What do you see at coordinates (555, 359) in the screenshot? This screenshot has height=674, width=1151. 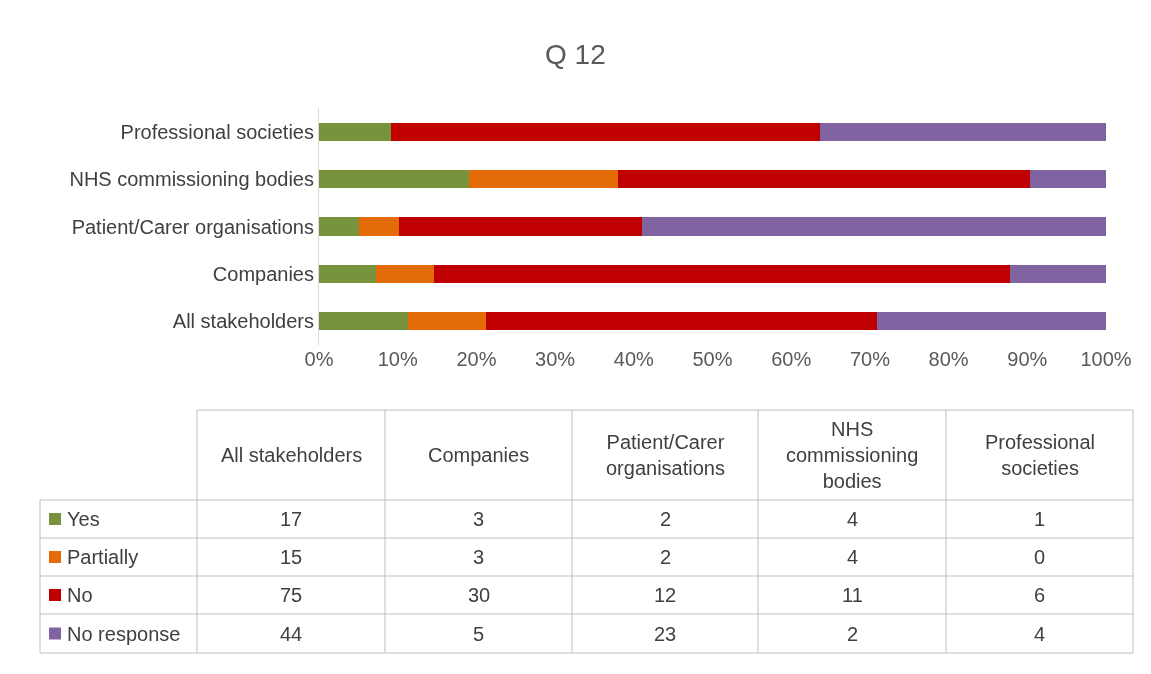 I see `x-tick-label: 30%` at bounding box center [555, 359].